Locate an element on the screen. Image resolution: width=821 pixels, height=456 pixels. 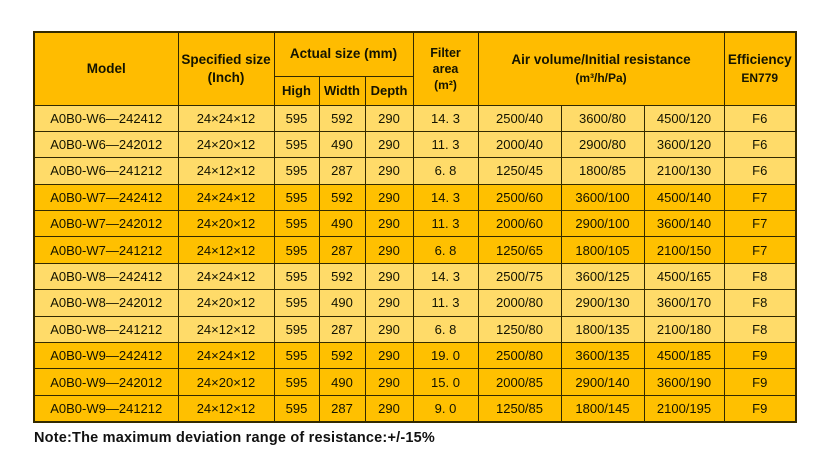
cell-air-volume-3: 2100/195 is located at coordinates (684, 408).